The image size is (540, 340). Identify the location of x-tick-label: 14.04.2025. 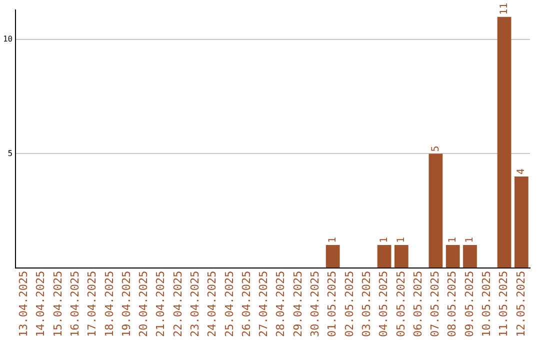
(41, 304).